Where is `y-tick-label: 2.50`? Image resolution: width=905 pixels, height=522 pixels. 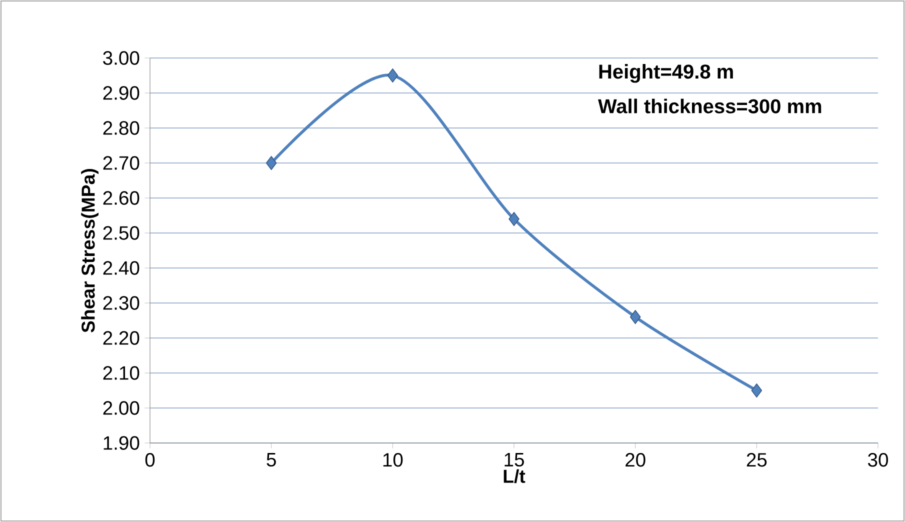
y-tick-label: 2.50 is located at coordinates (121, 233).